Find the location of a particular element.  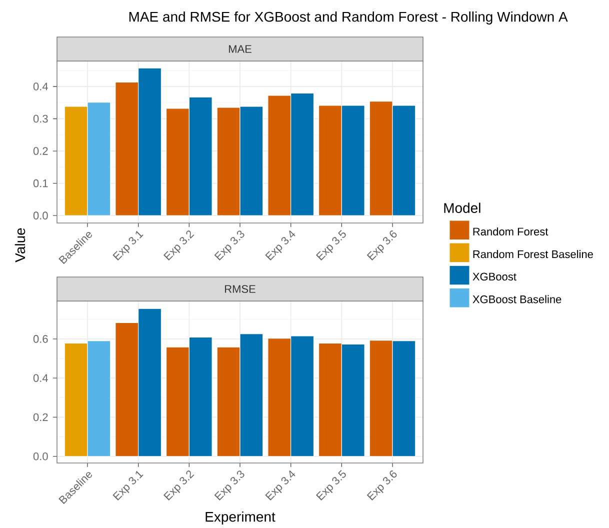

y-axis-title: Value is located at coordinates (20, 245).